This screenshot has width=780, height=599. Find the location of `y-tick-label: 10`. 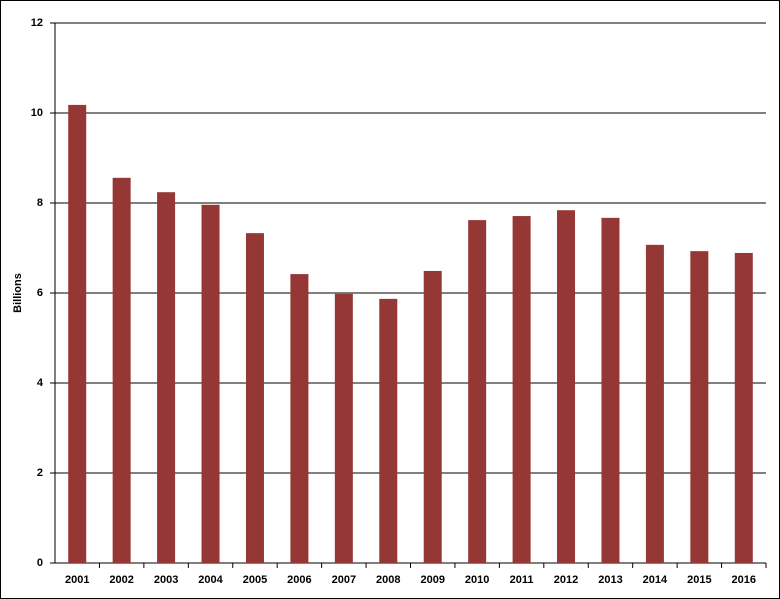

y-tick-label: 10 is located at coordinates (37, 113).